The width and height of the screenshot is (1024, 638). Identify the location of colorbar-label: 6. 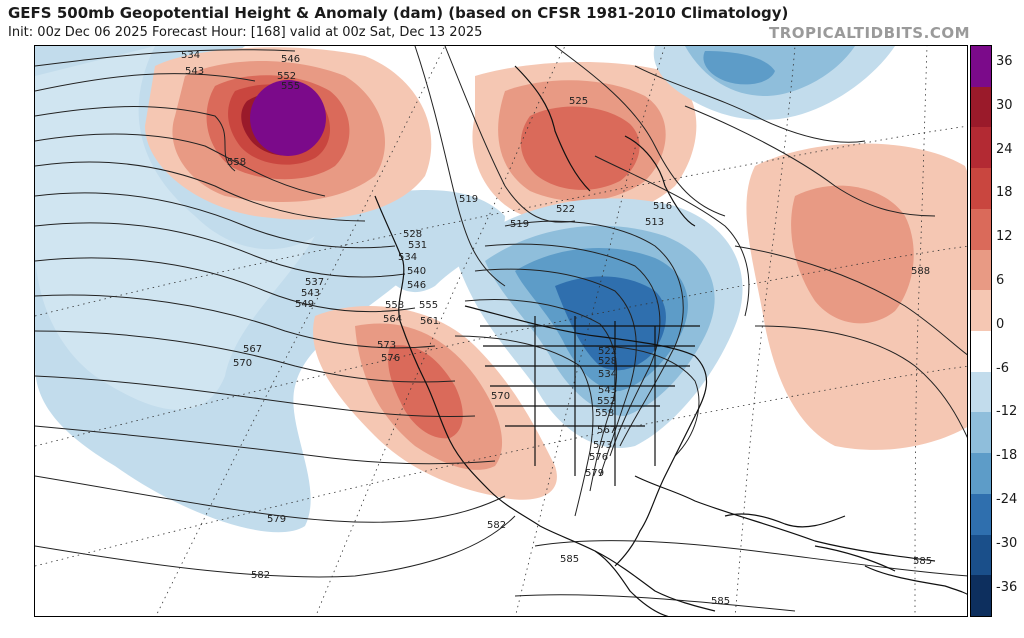
(1000, 280).